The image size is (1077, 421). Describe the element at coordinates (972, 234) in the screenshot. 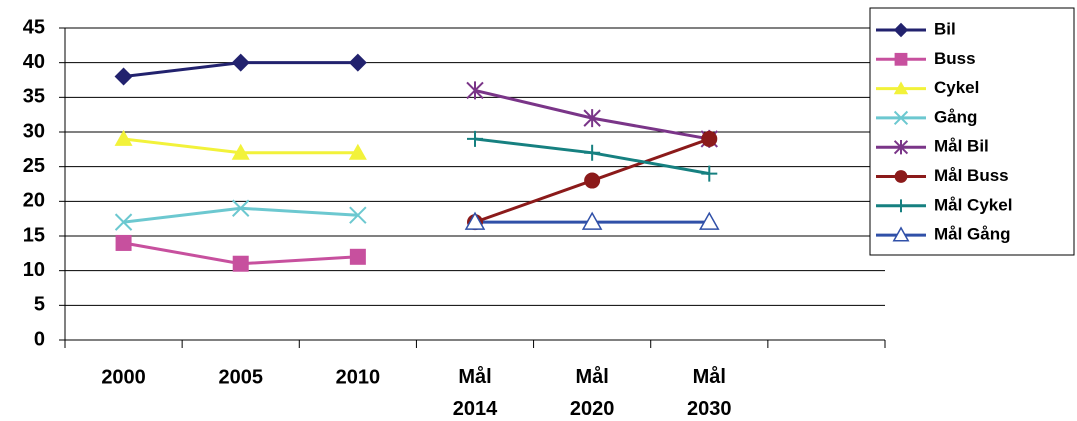

I see `legend-label: Mål Gång` at that location.